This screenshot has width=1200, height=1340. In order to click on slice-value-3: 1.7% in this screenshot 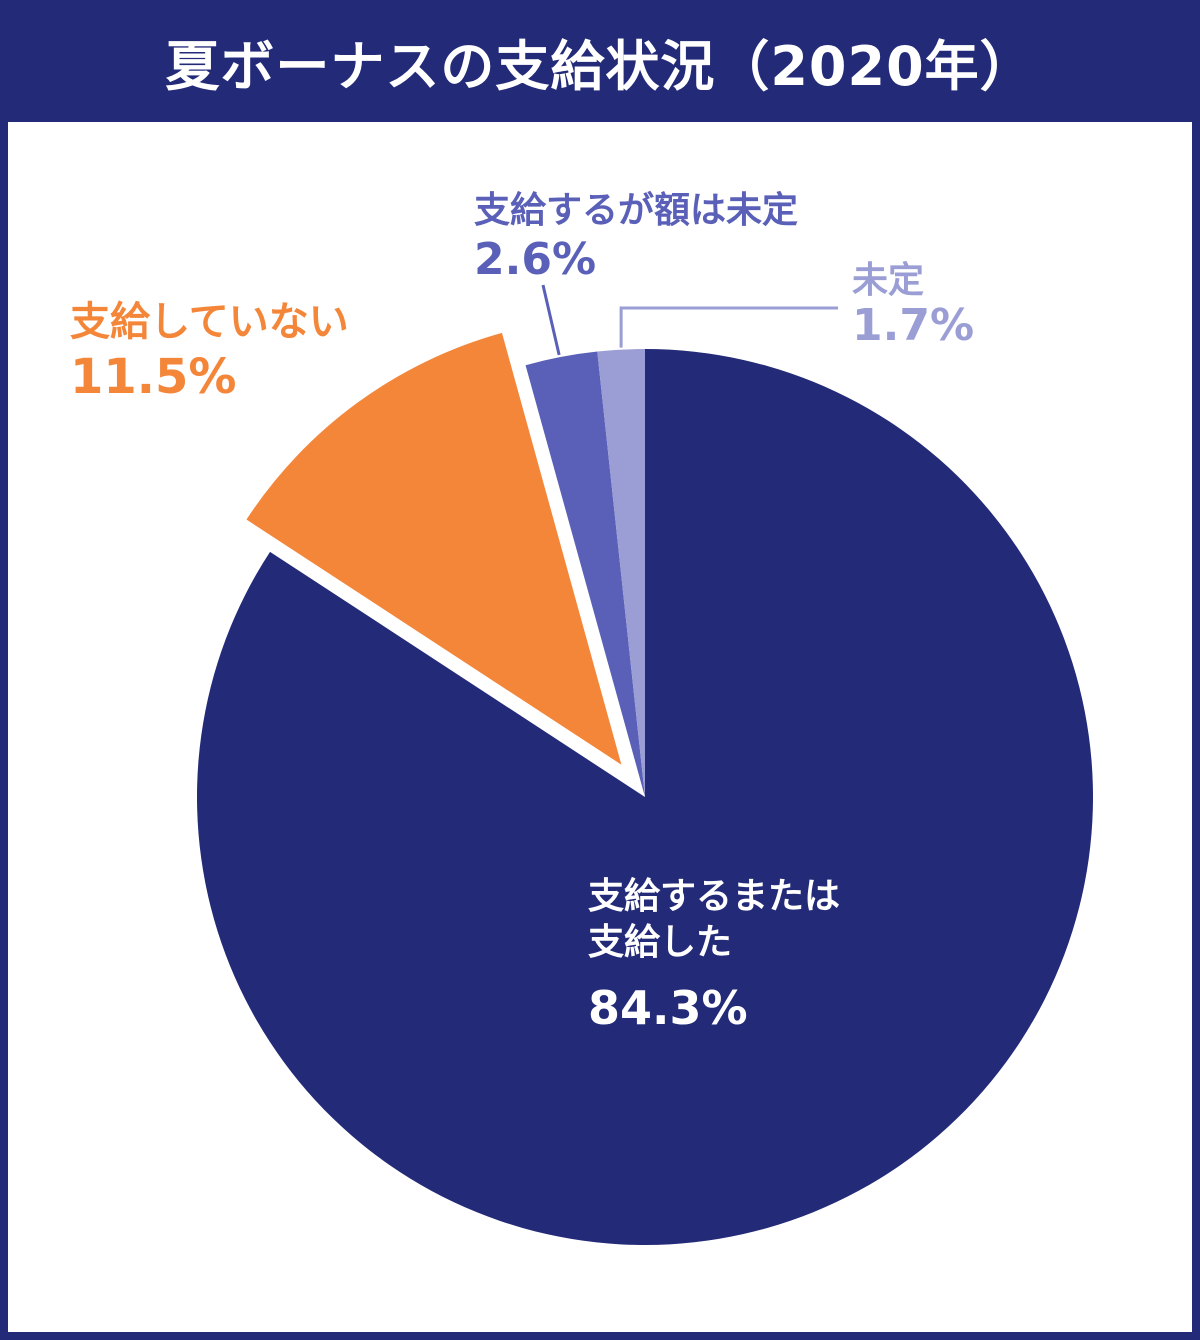, I will do `click(913, 325)`.